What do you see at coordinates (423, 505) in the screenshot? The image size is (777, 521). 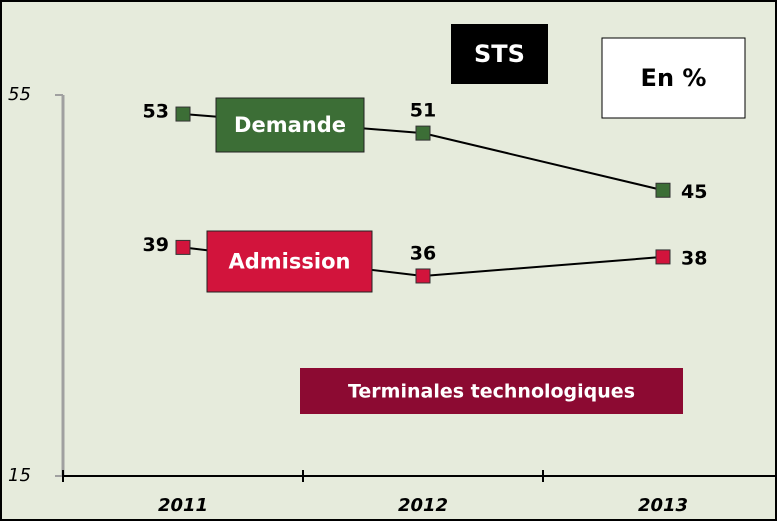 I see `x-tick-label: 2012` at bounding box center [423, 505].